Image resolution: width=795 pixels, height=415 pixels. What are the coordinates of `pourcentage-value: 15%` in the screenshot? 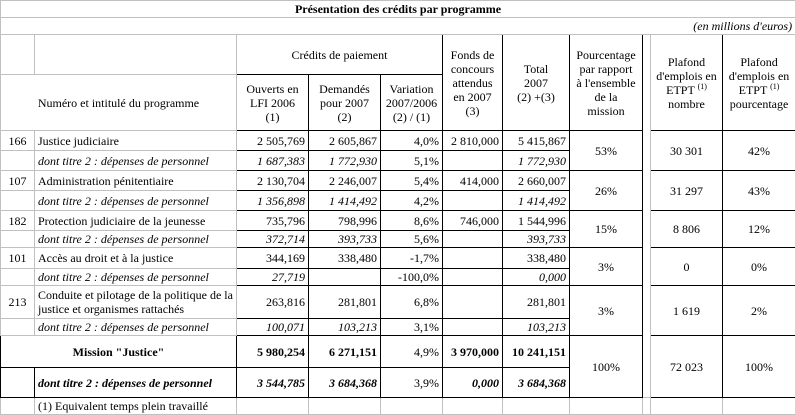 It's located at (606, 229).